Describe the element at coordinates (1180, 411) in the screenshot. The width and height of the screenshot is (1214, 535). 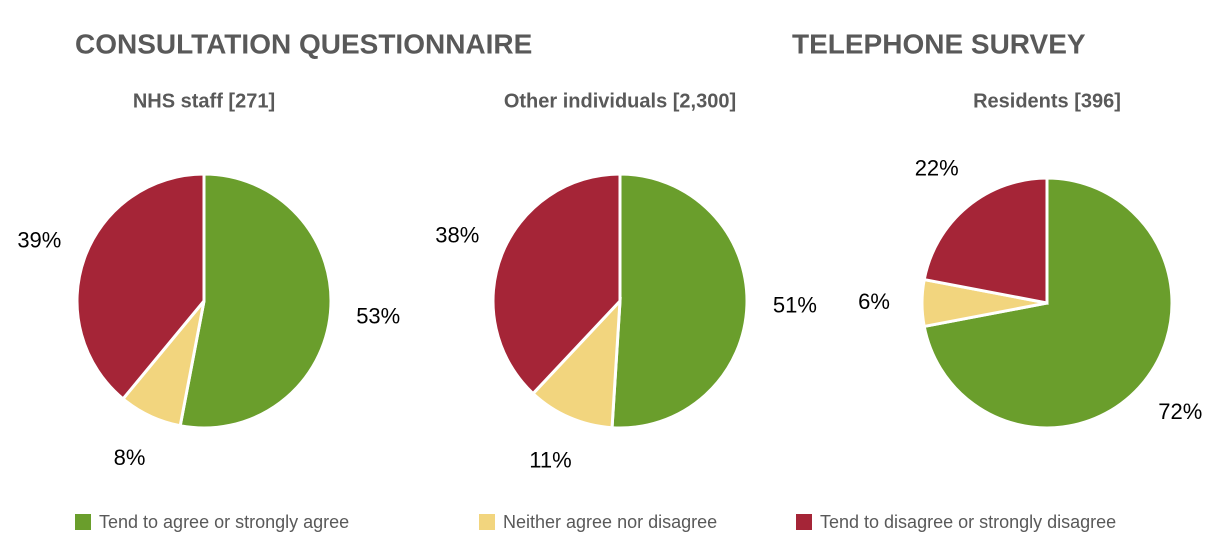
I see `value-label: 72%` at that location.